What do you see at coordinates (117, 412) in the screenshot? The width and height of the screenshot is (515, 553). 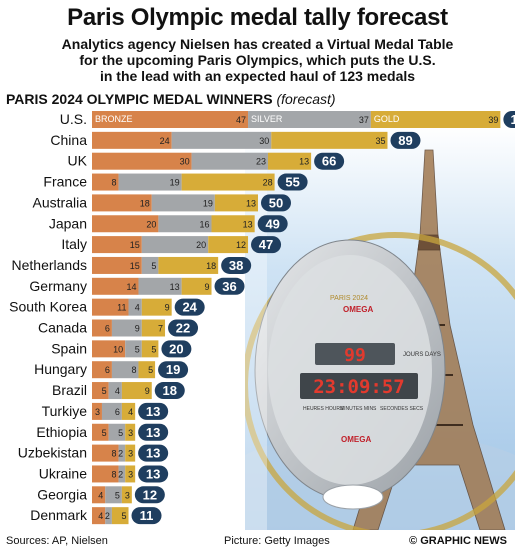 I see `value-label-silver-turkiye: 6` at bounding box center [117, 412].